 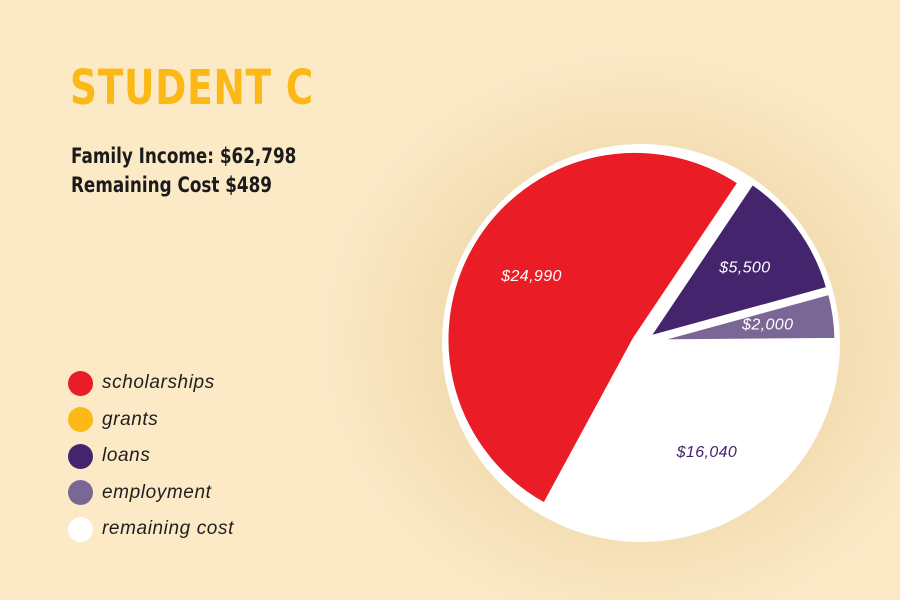 What do you see at coordinates (80, 529) in the screenshot?
I see `legend-swatch-remaining-cost` at bounding box center [80, 529].